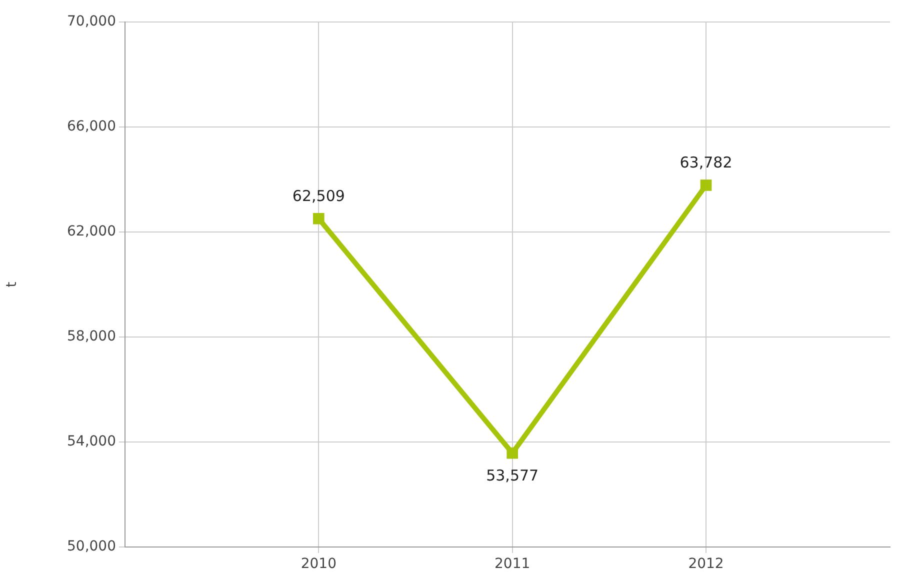 The height and width of the screenshot is (581, 898). Describe the element at coordinates (512, 475) in the screenshot. I see `data-label: 53,577` at that location.